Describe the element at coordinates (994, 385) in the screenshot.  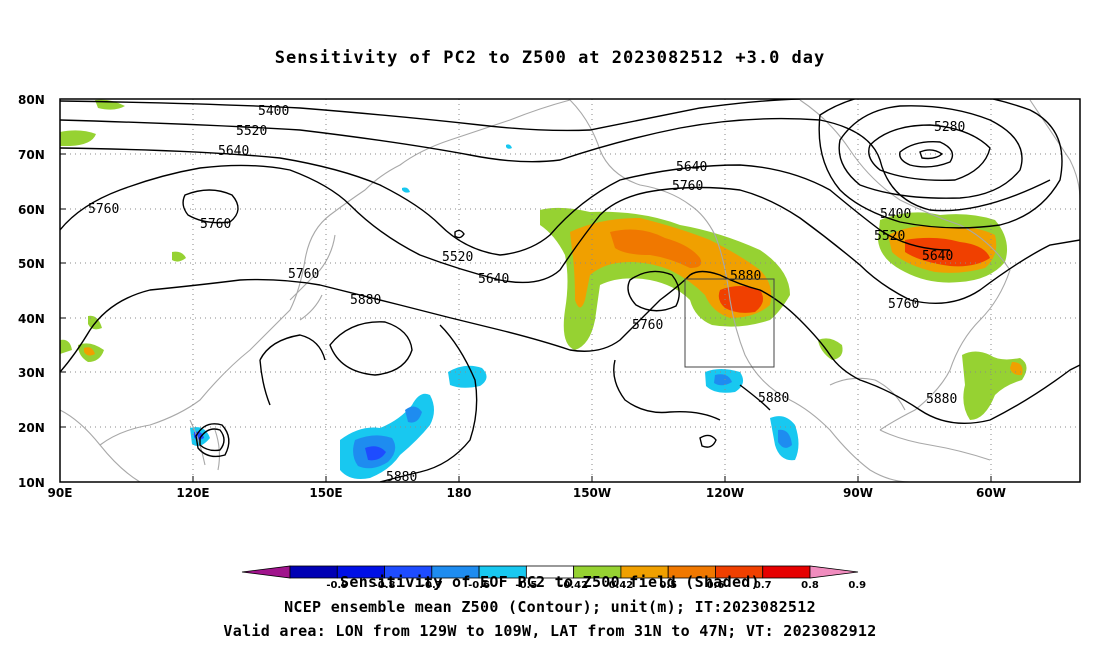
I see `shade-positive-green-e` at that location.